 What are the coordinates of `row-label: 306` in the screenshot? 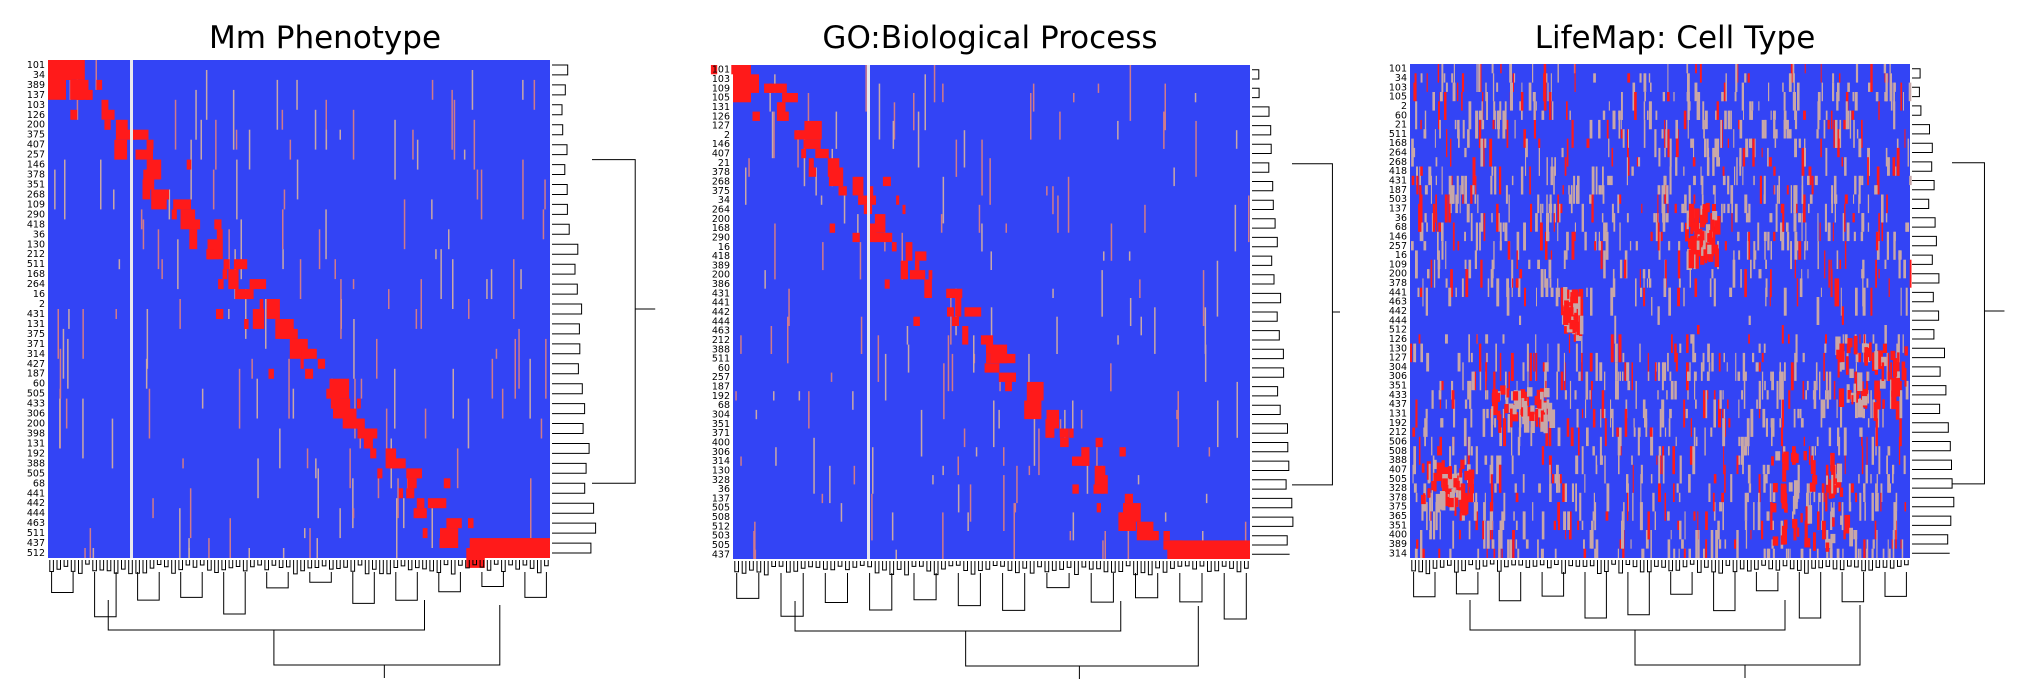 It's located at (721, 452).